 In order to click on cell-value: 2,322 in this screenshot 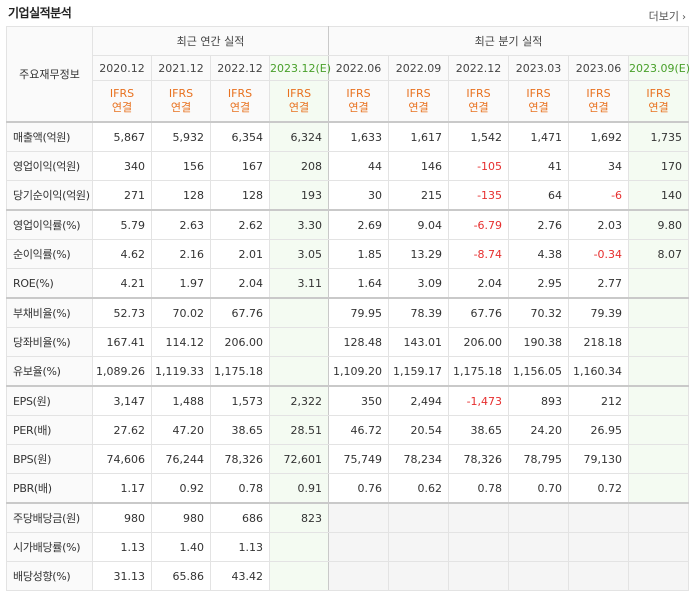, I will do `click(299, 400)`.